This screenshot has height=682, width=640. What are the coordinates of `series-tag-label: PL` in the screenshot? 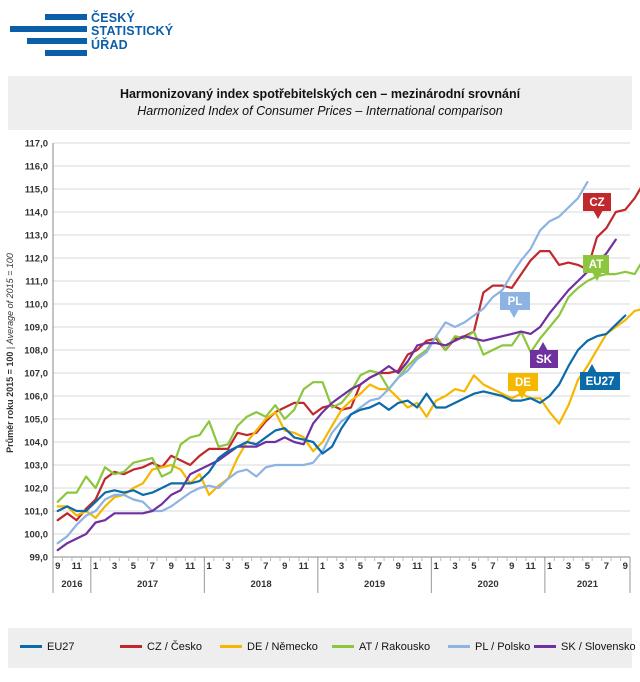 It's located at (515, 302).